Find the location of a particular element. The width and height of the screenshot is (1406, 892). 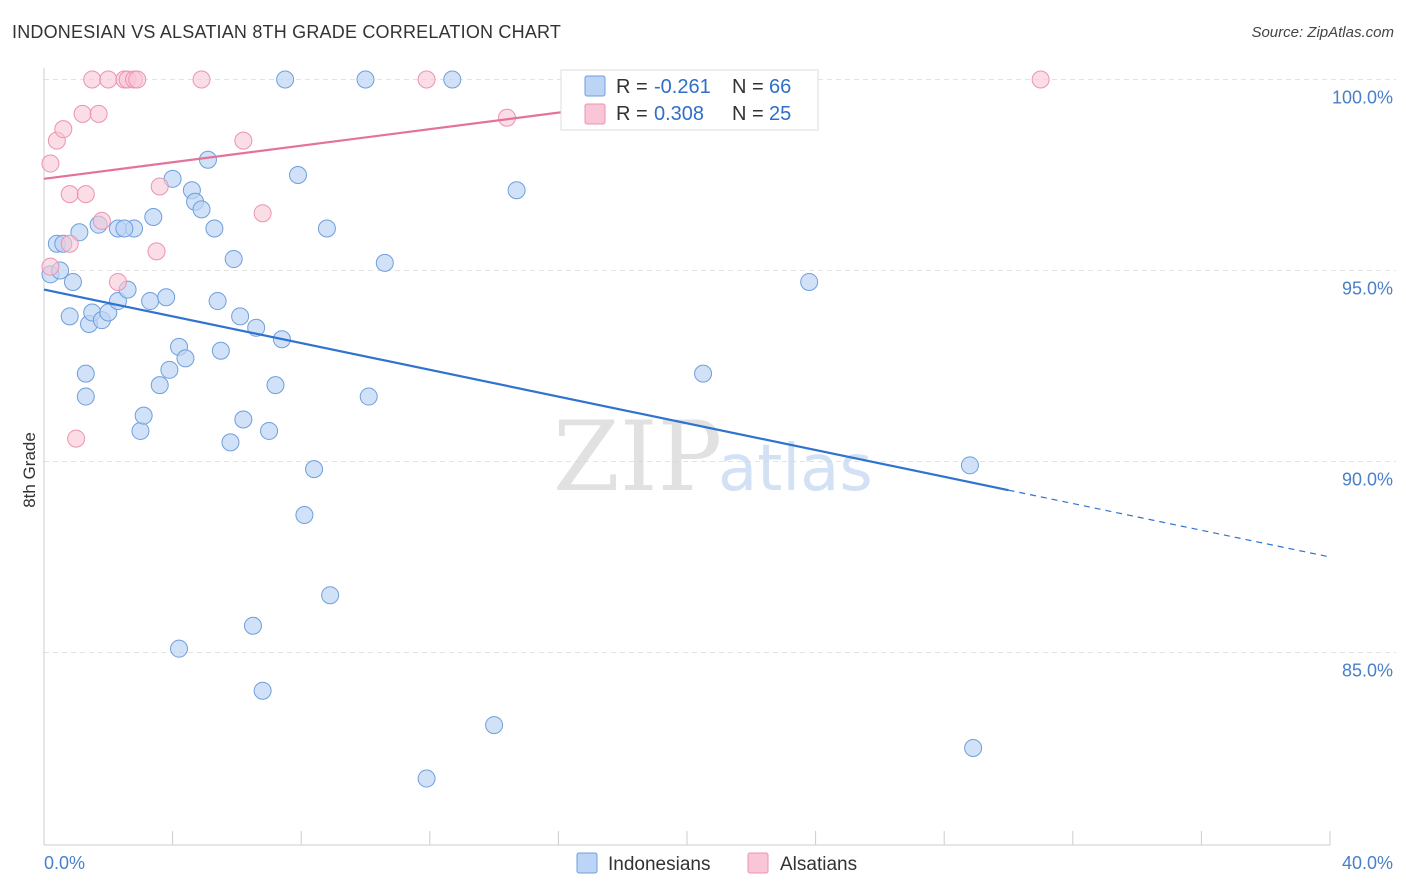

x-tick-label: 40.0% is located at coordinates (1367, 863).